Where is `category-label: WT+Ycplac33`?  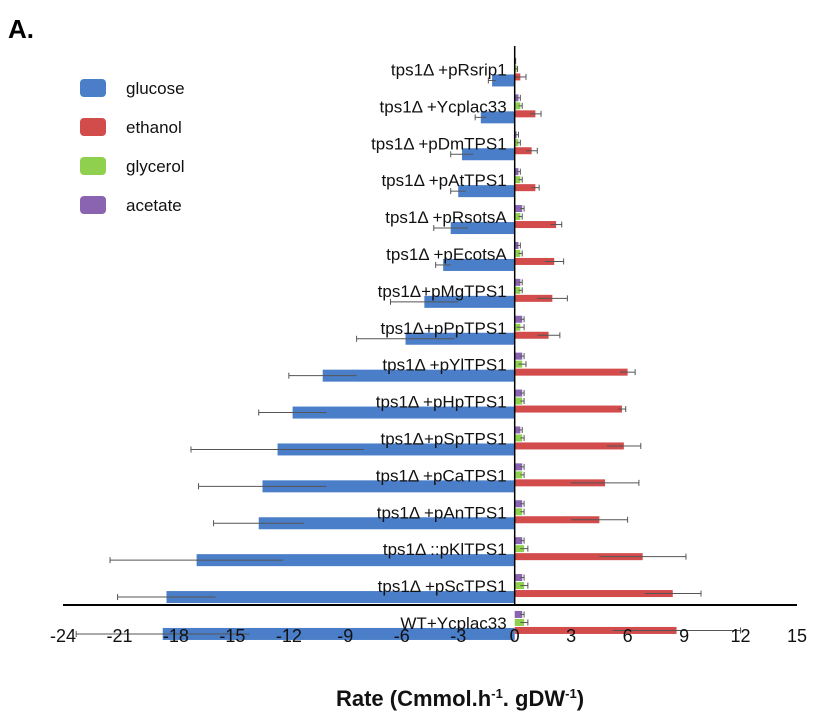
category-label: WT+Ycplac33 is located at coordinates (453, 623).